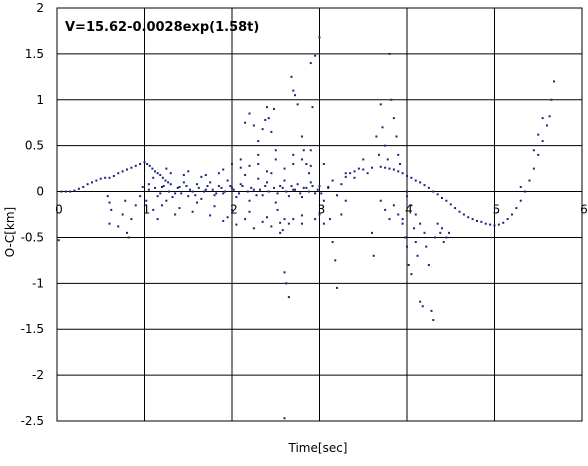  I want to click on y-tick-label: -0.5, so click(32, 237).